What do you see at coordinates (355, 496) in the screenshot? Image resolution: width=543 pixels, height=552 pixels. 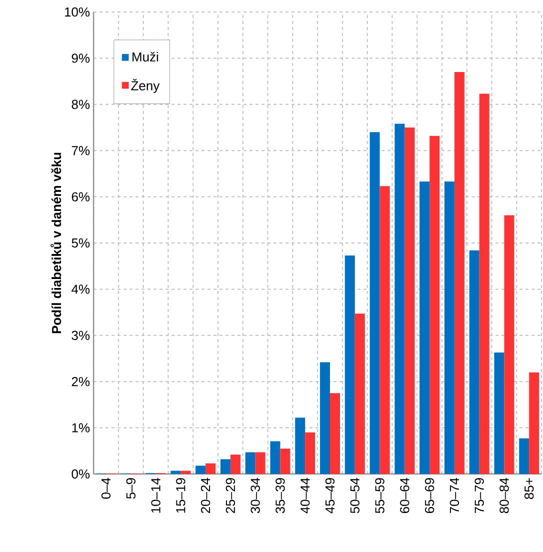 I see `x-tick-label: 50–54` at bounding box center [355, 496].